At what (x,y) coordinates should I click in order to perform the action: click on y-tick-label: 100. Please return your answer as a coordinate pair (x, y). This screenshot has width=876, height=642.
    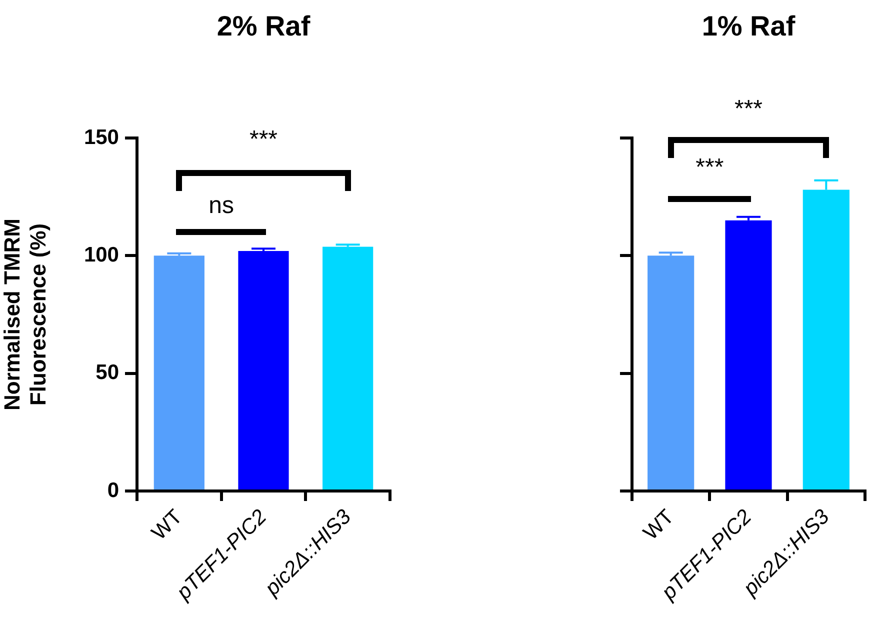
    Looking at the image, I should click on (101, 254).